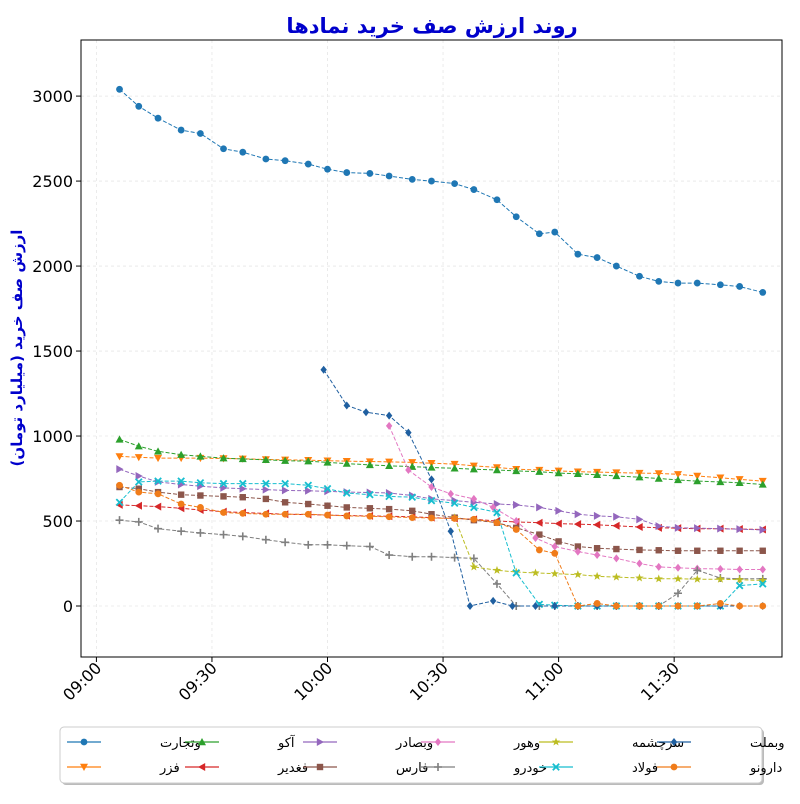 The image size is (800, 804). I want to click on legend-label: فارس, so click(412, 768).